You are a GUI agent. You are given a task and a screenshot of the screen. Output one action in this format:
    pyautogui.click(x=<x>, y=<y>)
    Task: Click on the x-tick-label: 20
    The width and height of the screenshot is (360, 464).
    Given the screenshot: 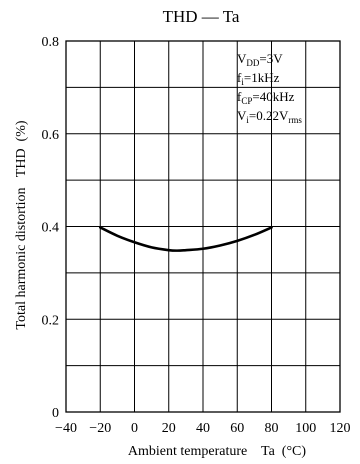 What is the action you would take?
    pyautogui.click(x=169, y=428)
    